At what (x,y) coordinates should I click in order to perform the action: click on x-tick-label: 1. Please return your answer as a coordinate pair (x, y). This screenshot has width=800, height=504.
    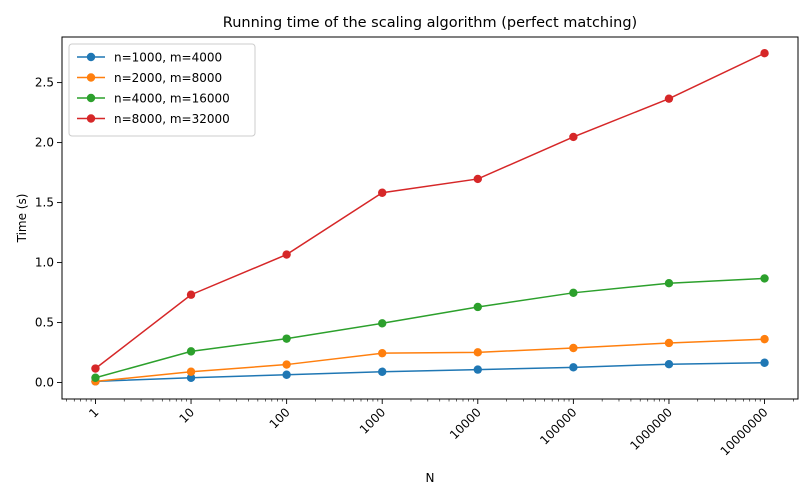
    Looking at the image, I should click on (93, 412).